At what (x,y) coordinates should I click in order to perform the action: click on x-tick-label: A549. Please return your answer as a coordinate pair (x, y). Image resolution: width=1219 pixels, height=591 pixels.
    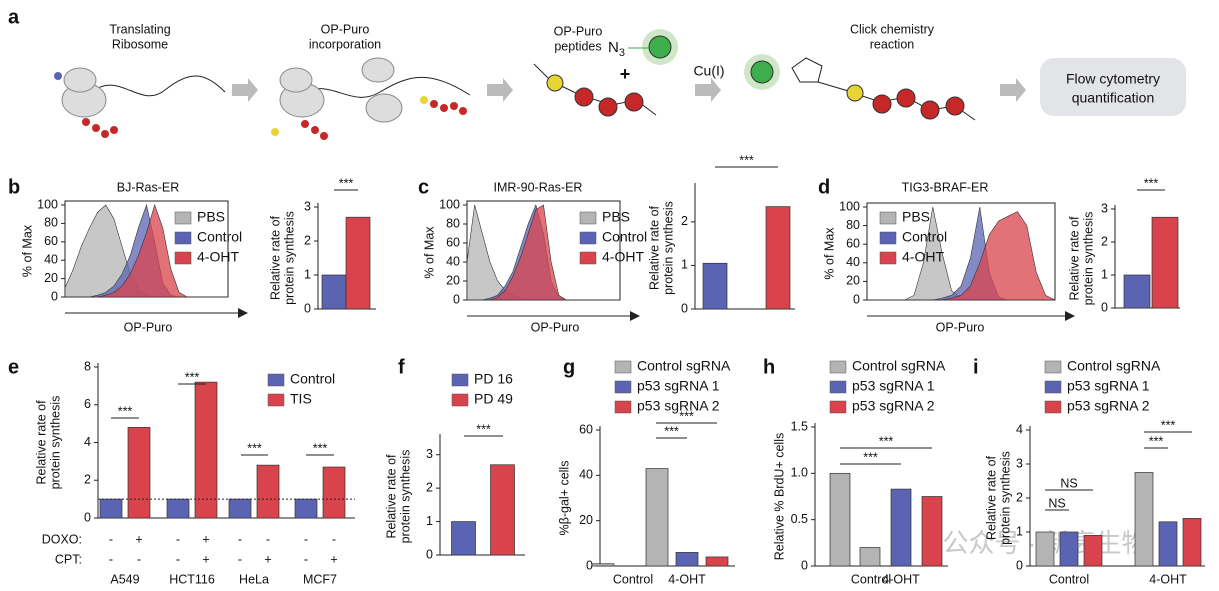
    Looking at the image, I should click on (124, 579).